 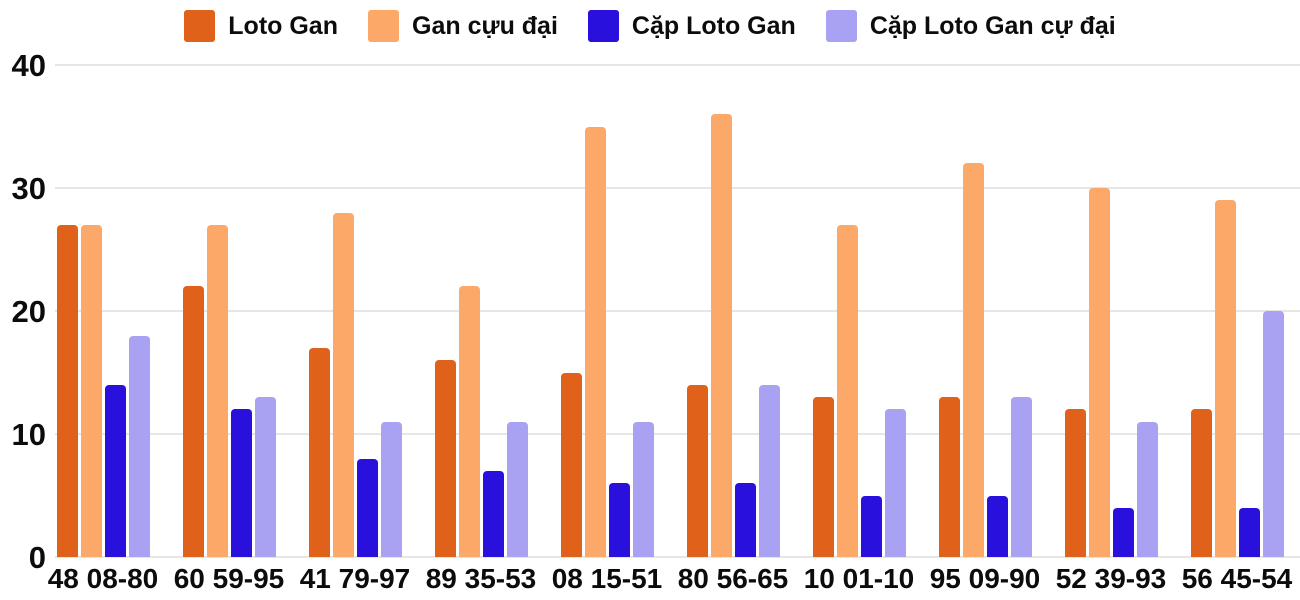 I want to click on legend-label: Cặp Loto Gan, so click(x=713, y=25).